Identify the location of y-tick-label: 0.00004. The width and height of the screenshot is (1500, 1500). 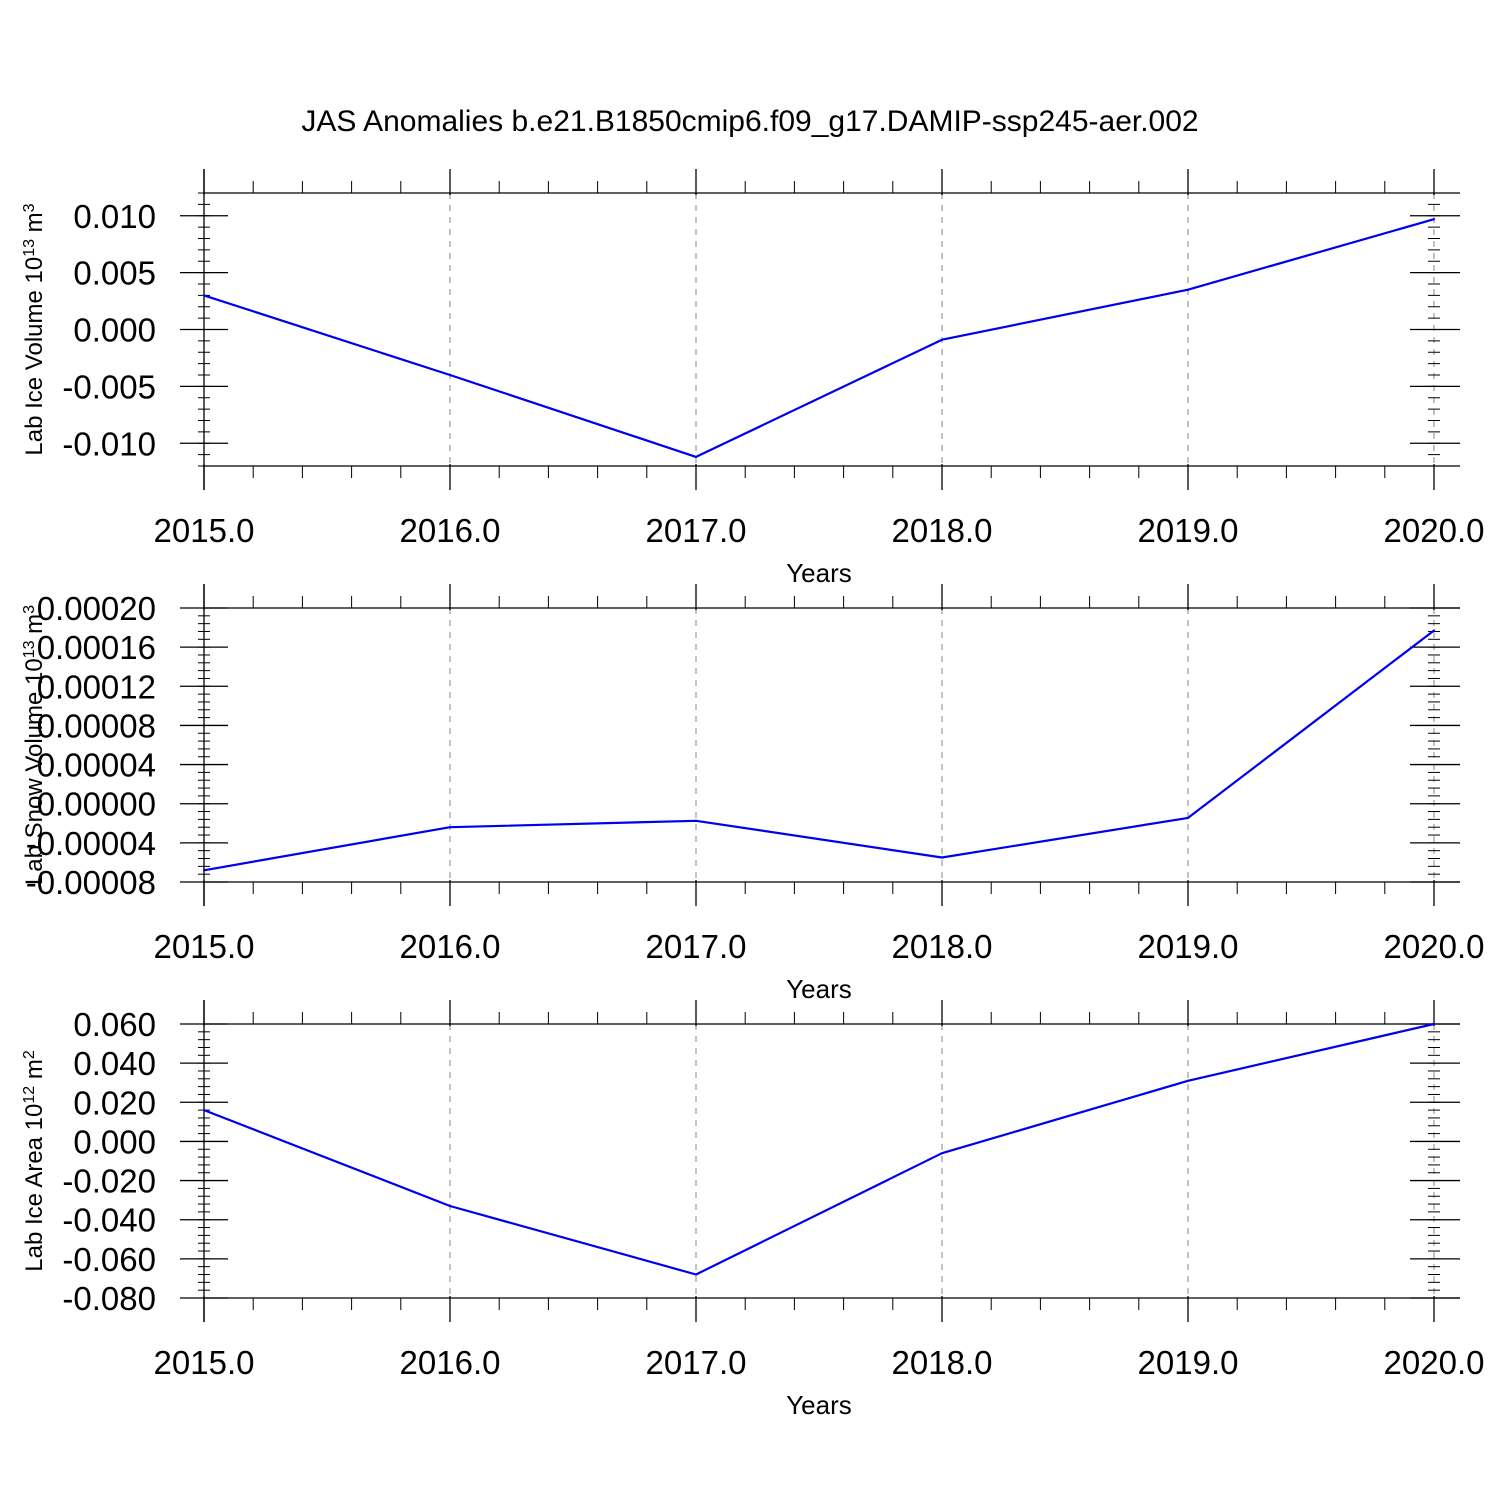
(96, 765).